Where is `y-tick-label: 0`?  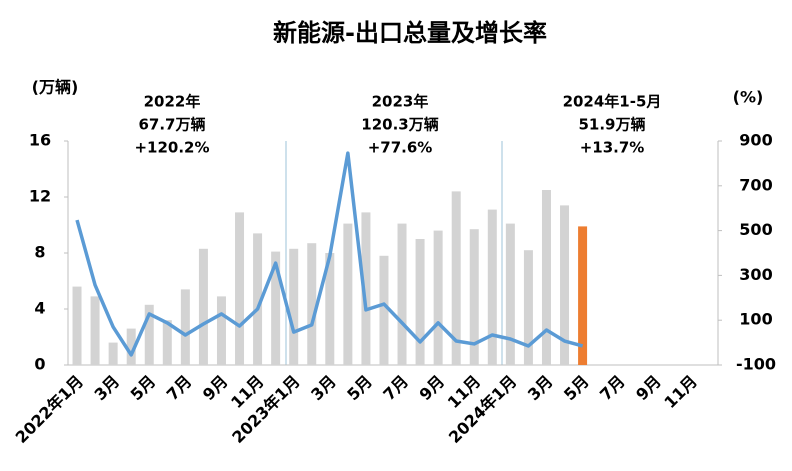
y-tick-label: 0 is located at coordinates (39, 364).